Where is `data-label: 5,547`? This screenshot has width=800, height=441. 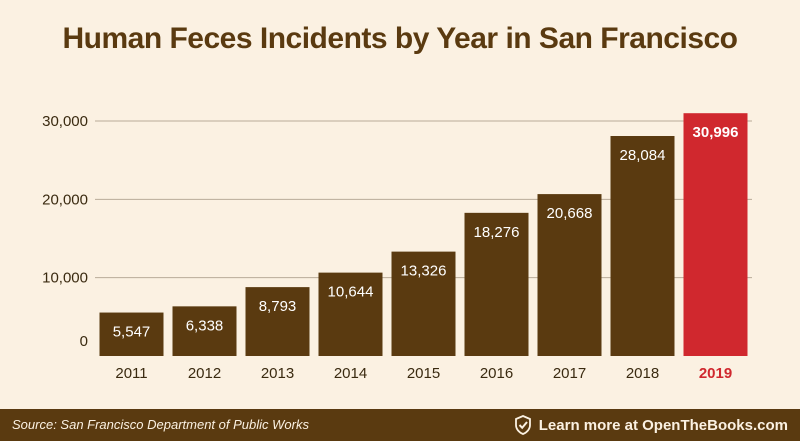
data-label: 5,547 is located at coordinates (132, 332).